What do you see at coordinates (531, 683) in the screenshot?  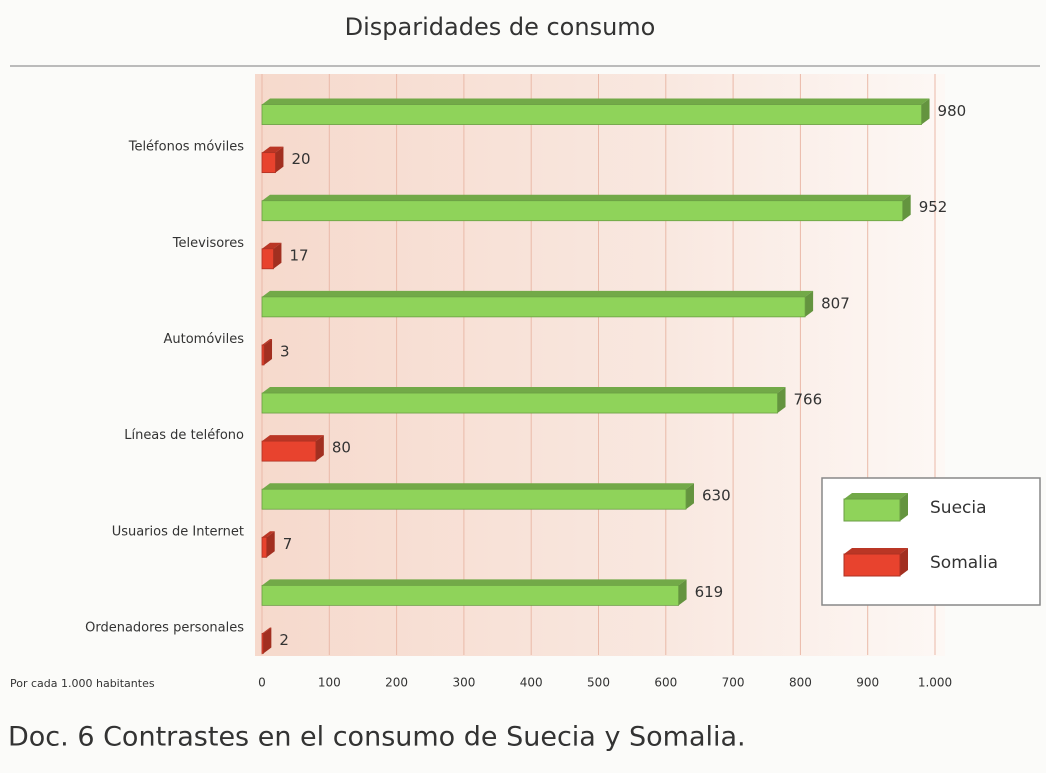 I see `x-tick-label: 400` at bounding box center [531, 683].